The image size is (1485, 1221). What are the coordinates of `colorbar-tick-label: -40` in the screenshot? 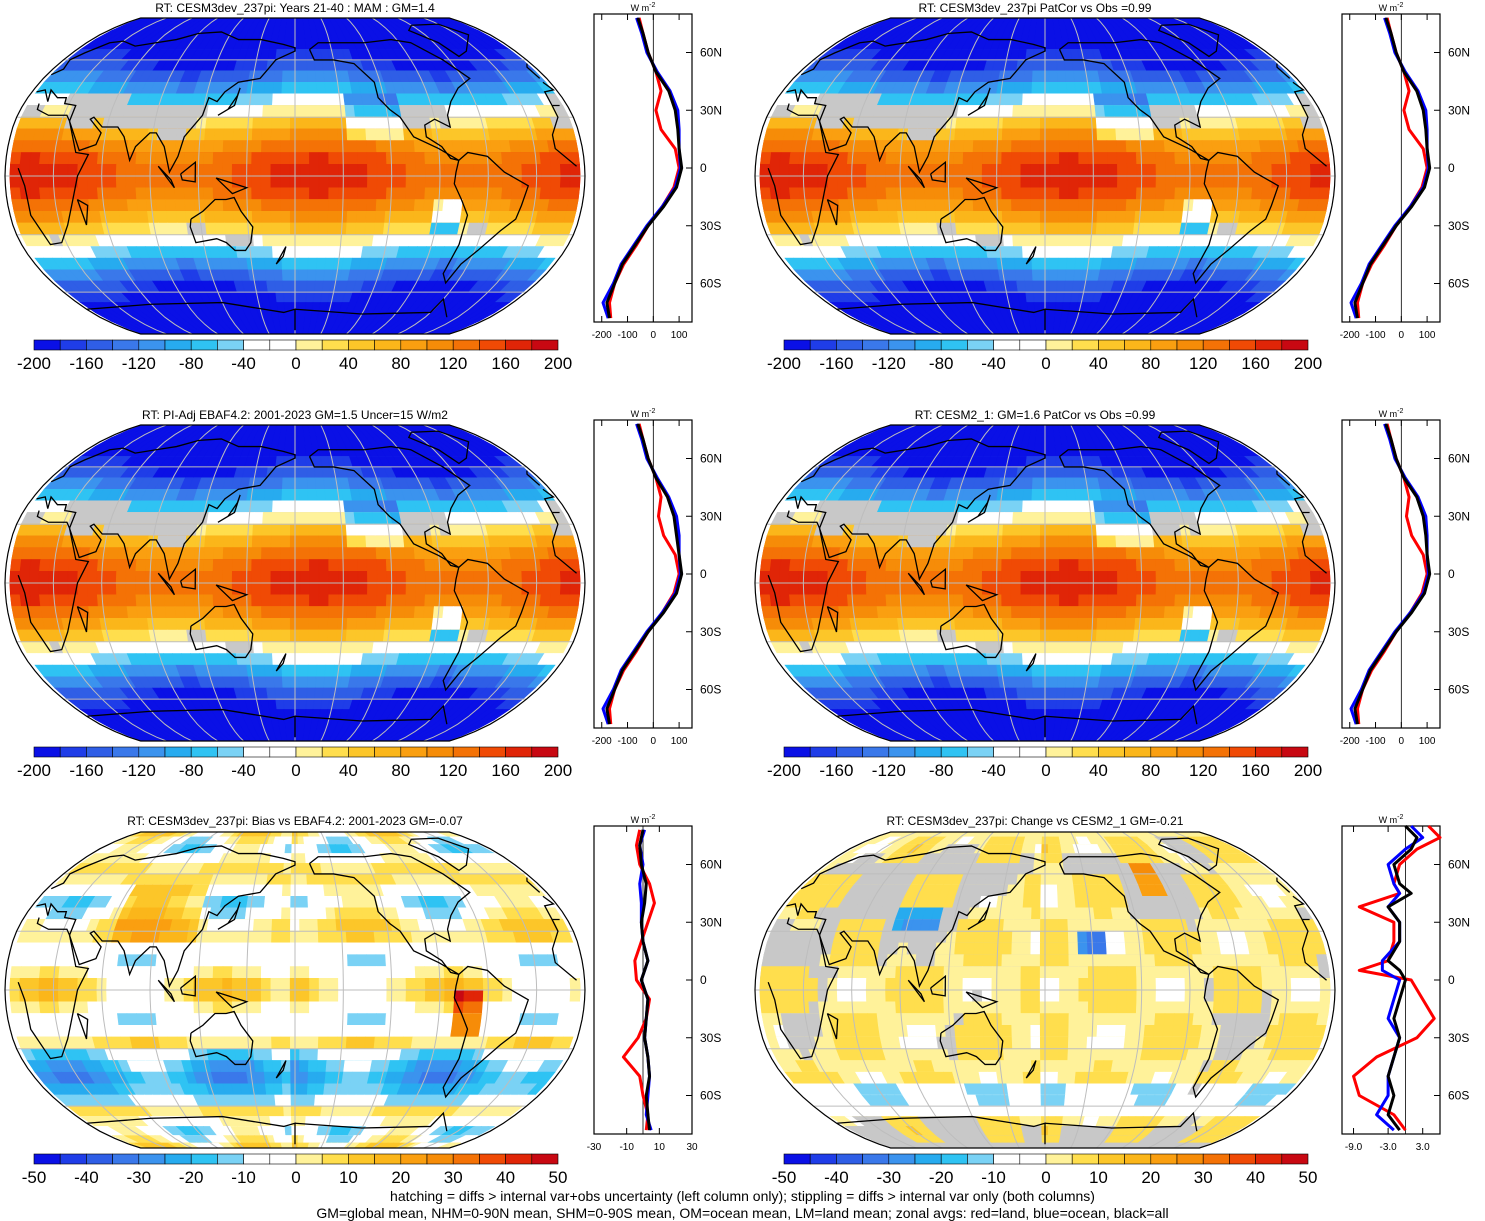 It's located at (243, 363).